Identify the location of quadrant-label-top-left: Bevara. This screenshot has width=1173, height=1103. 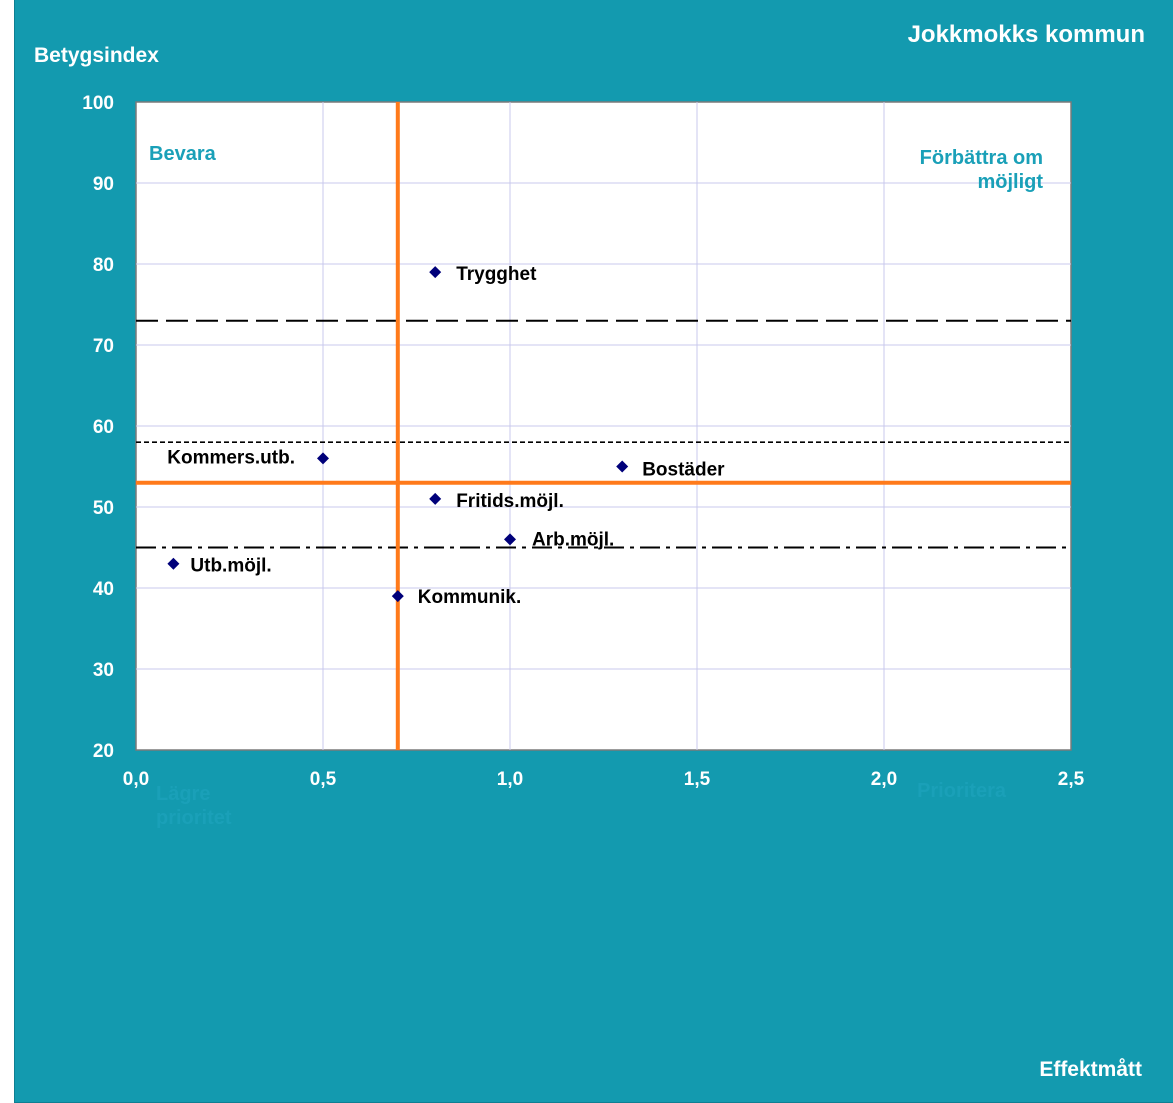
(183, 154).